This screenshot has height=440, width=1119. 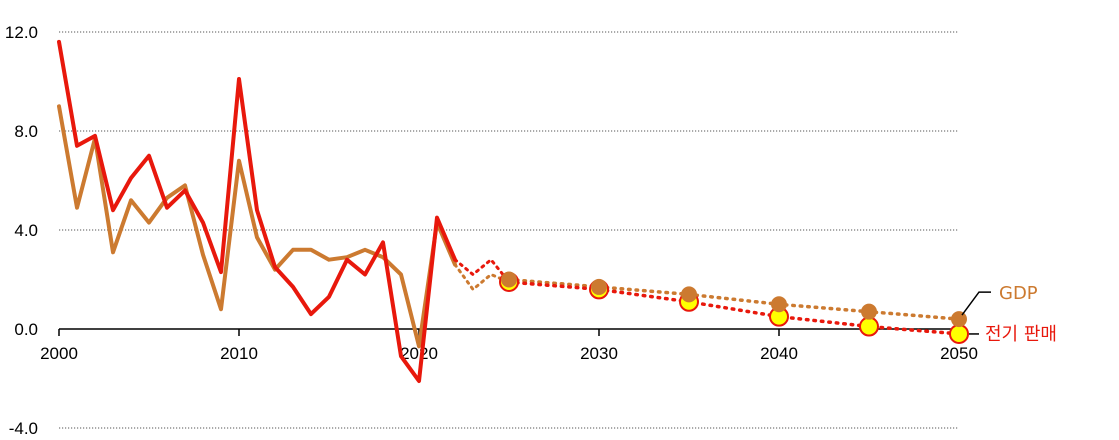 What do you see at coordinates (26, 230) in the screenshot?
I see `y-tick-label: 4.0` at bounding box center [26, 230].